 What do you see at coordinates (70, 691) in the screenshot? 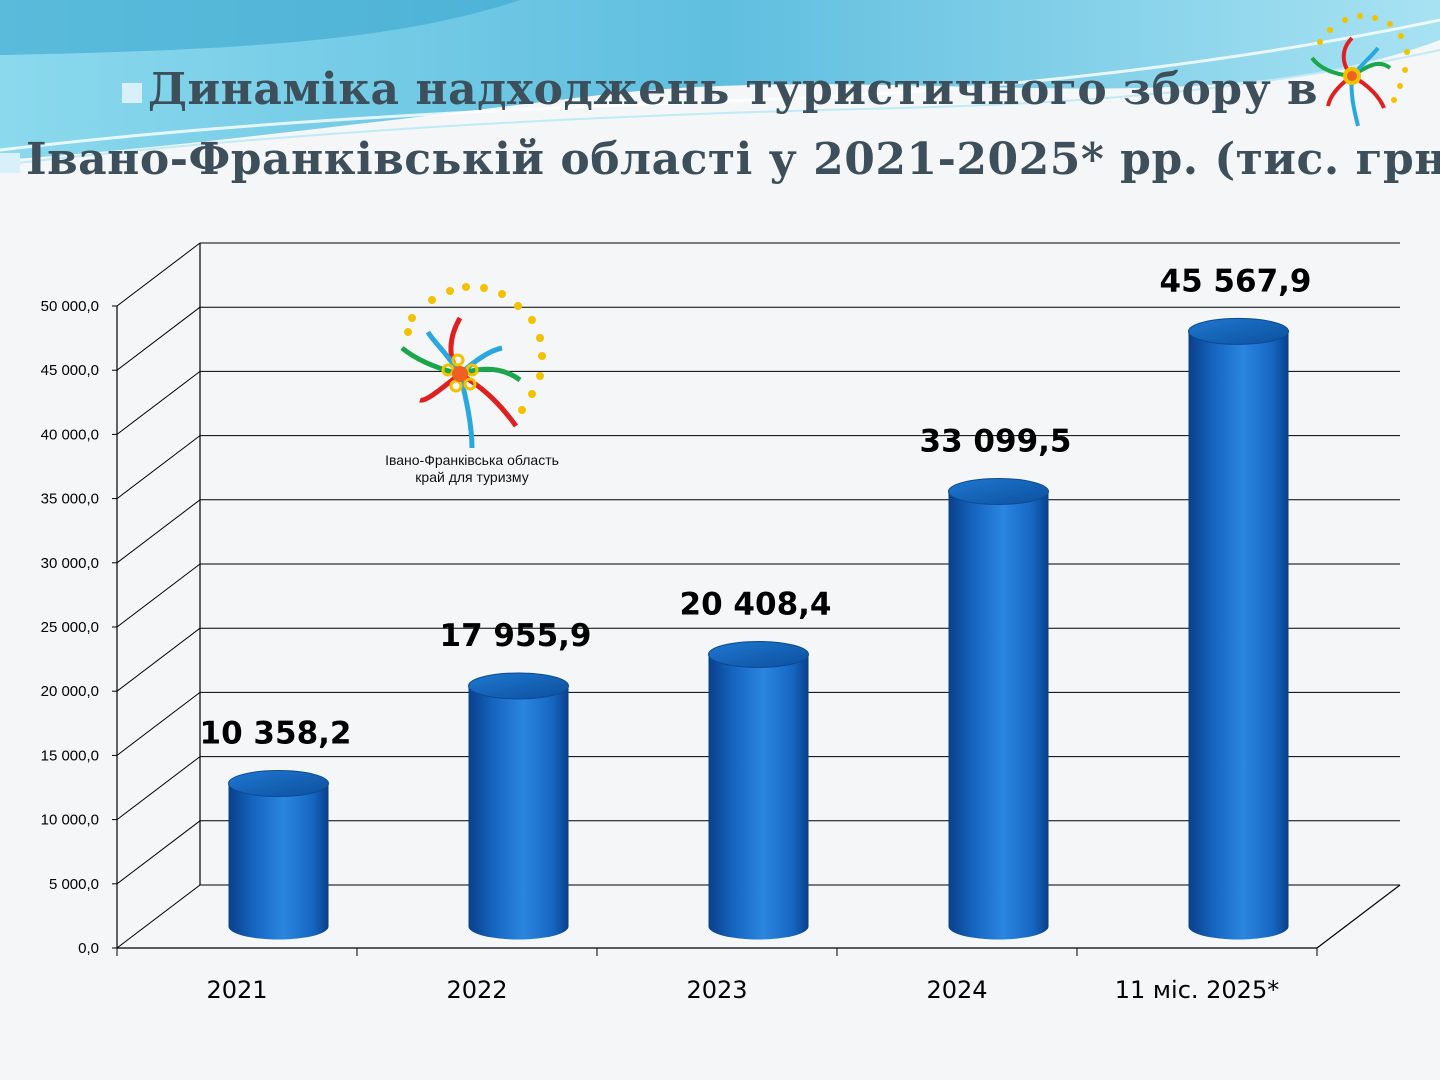
I see `y-tick-label: 20 000,0` at bounding box center [70, 691].